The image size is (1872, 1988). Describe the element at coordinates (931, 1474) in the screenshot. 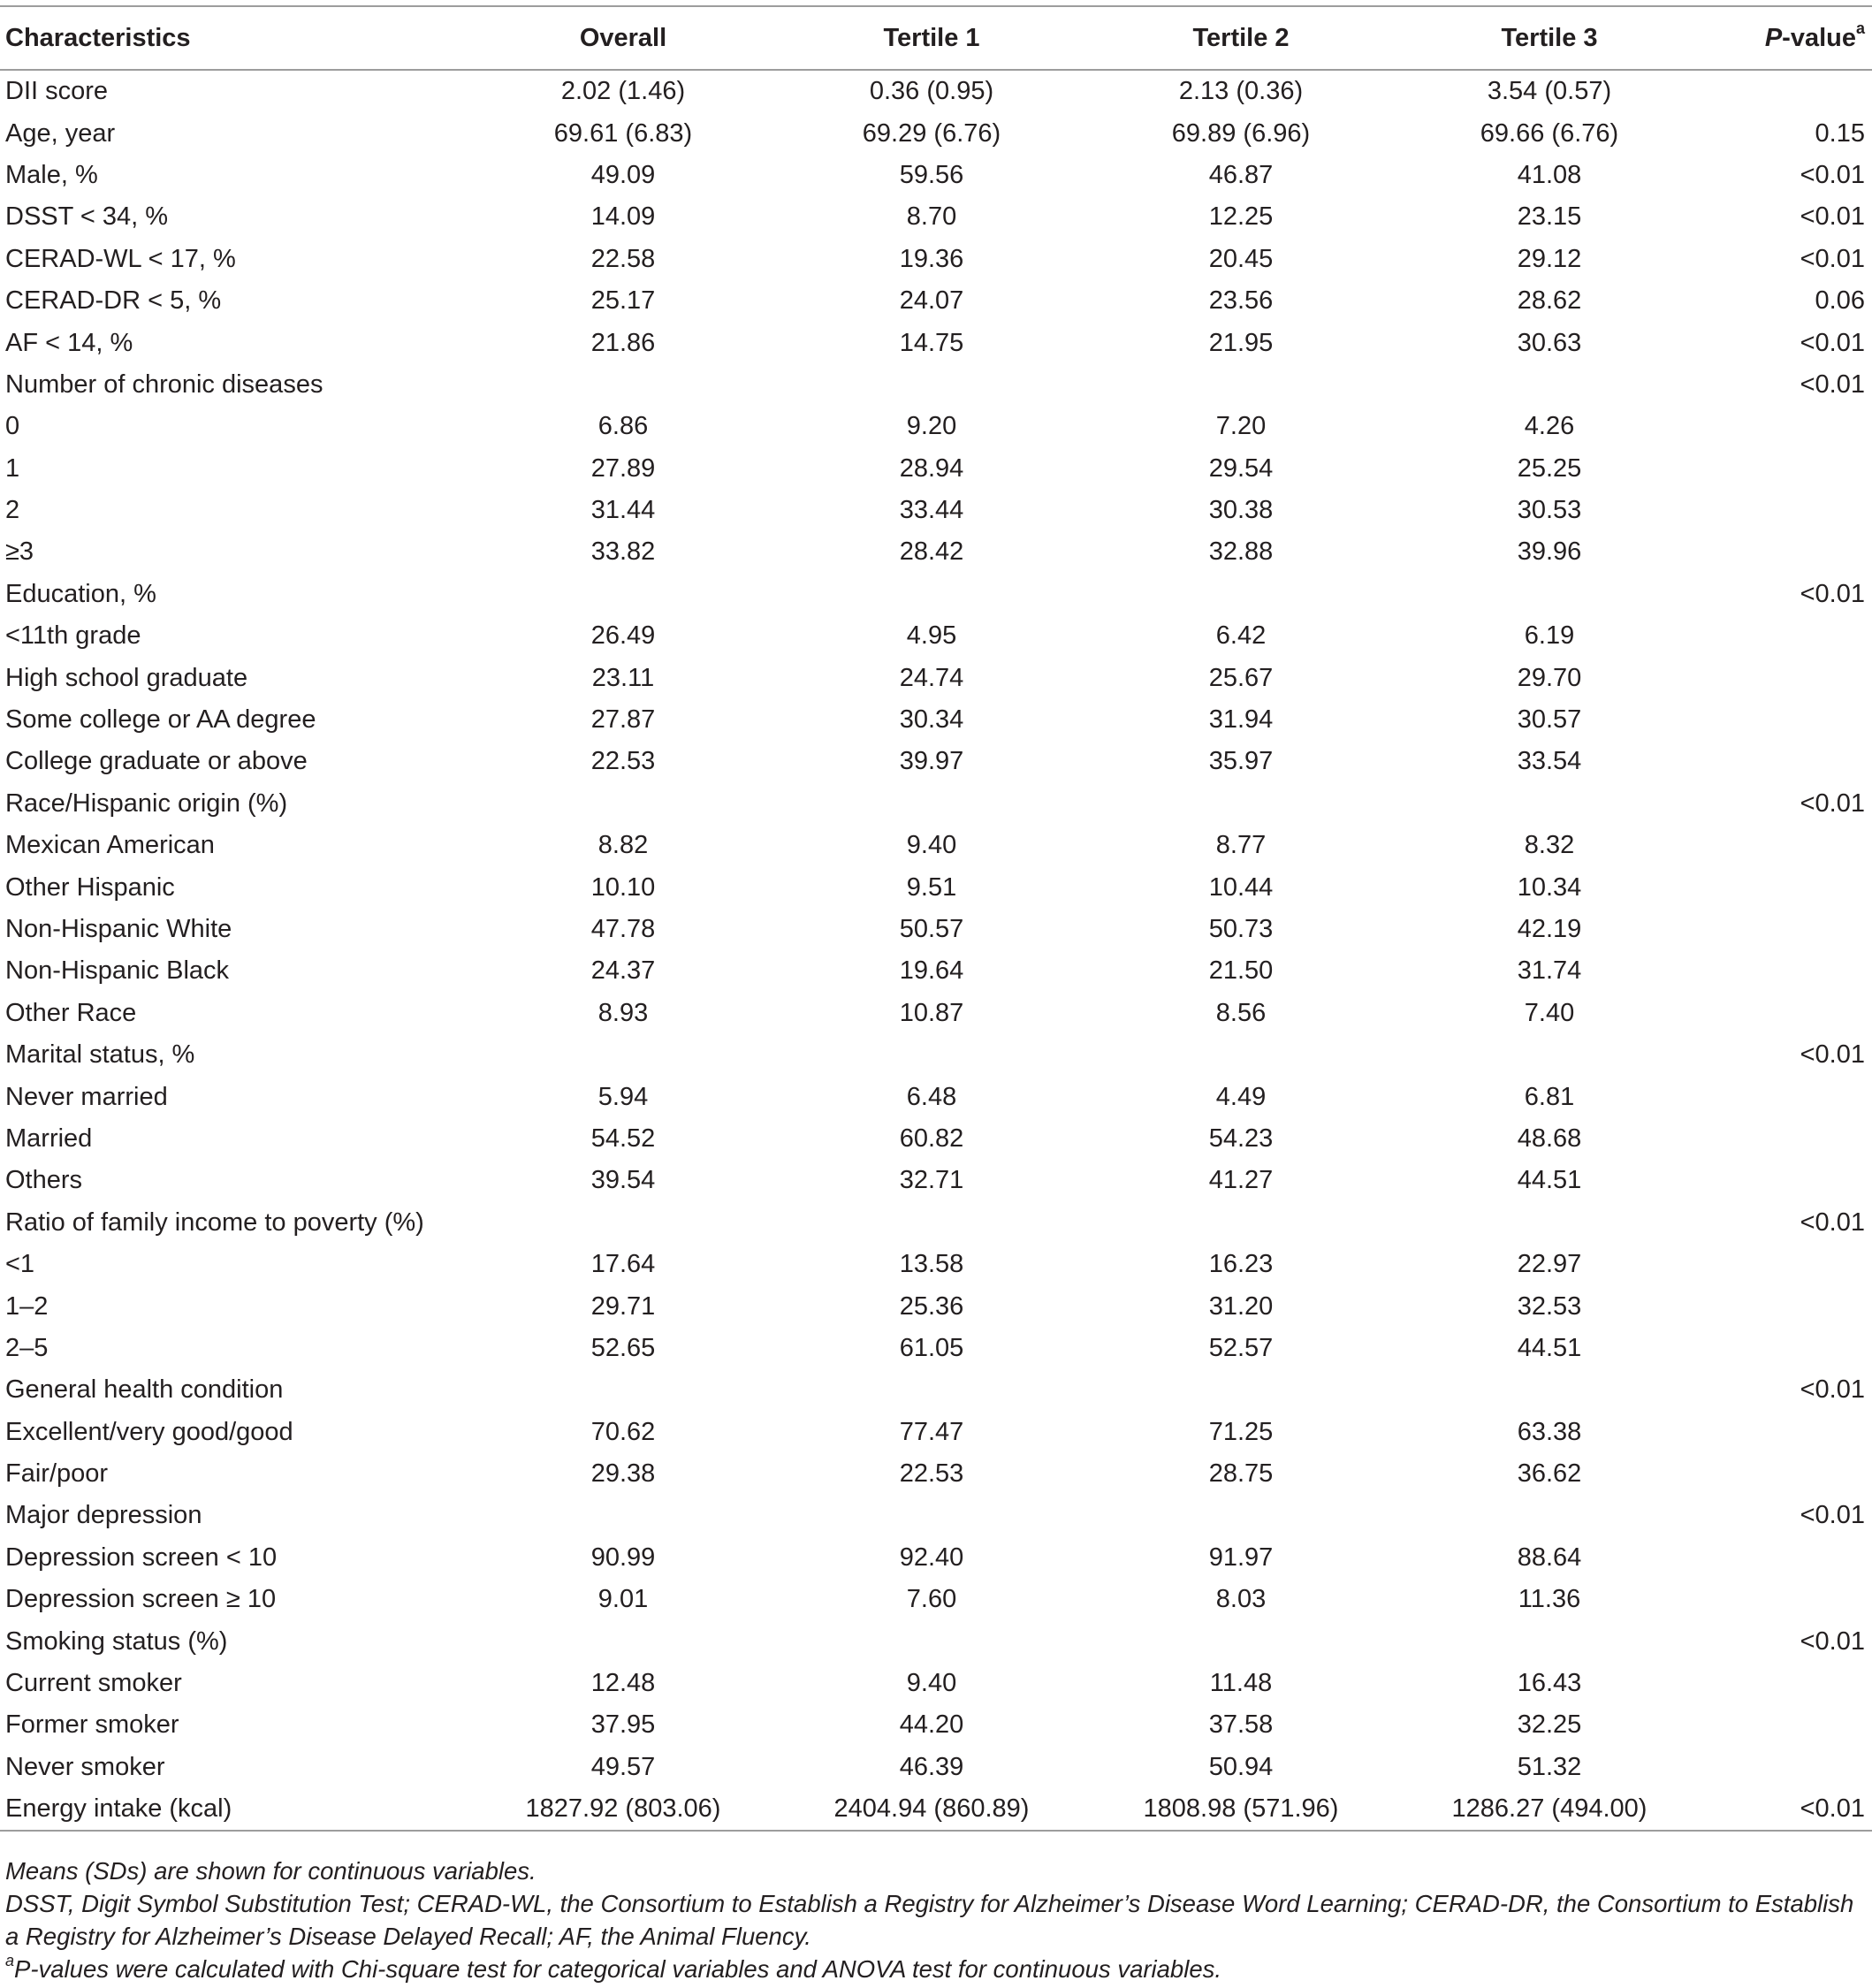

I see `cell-tertile-1: 22.53` at that location.